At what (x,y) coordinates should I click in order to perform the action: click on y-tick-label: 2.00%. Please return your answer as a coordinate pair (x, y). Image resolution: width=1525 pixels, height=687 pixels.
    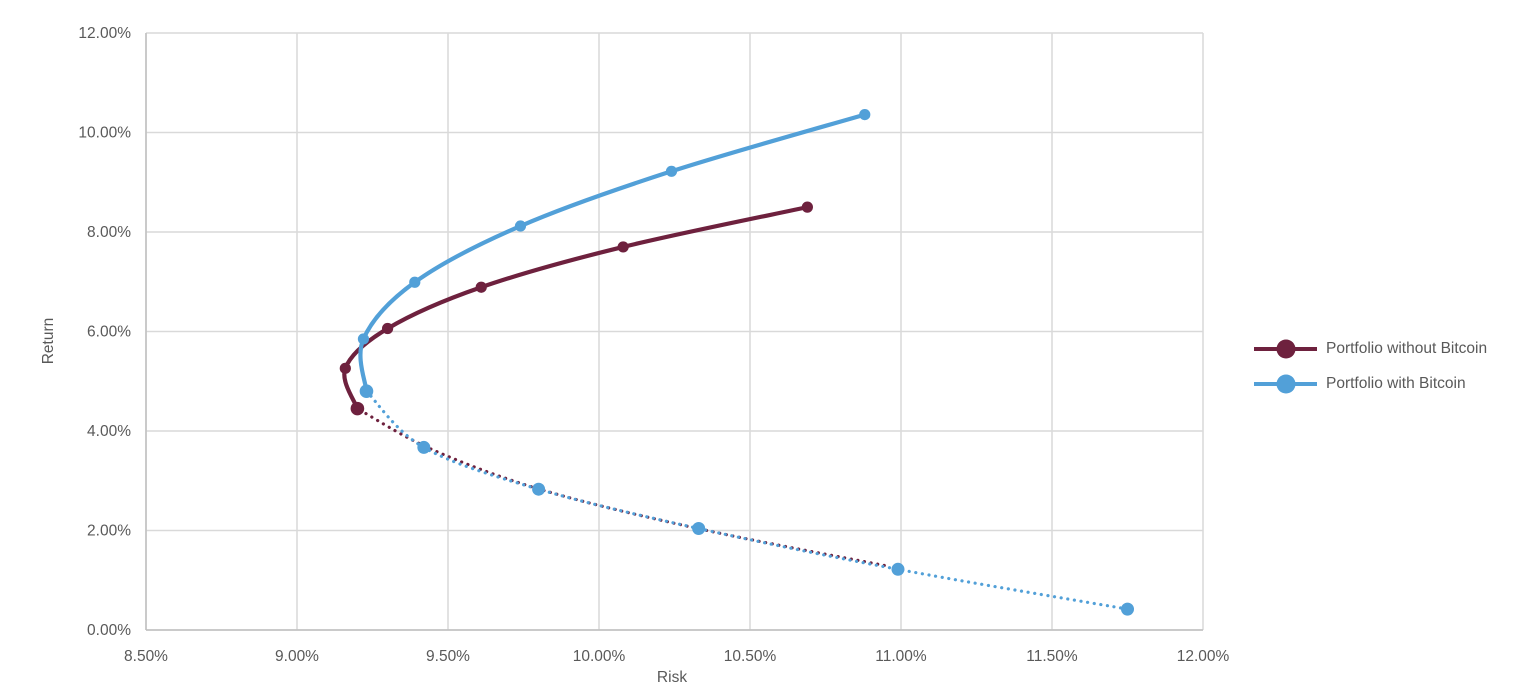
    Looking at the image, I should click on (109, 531).